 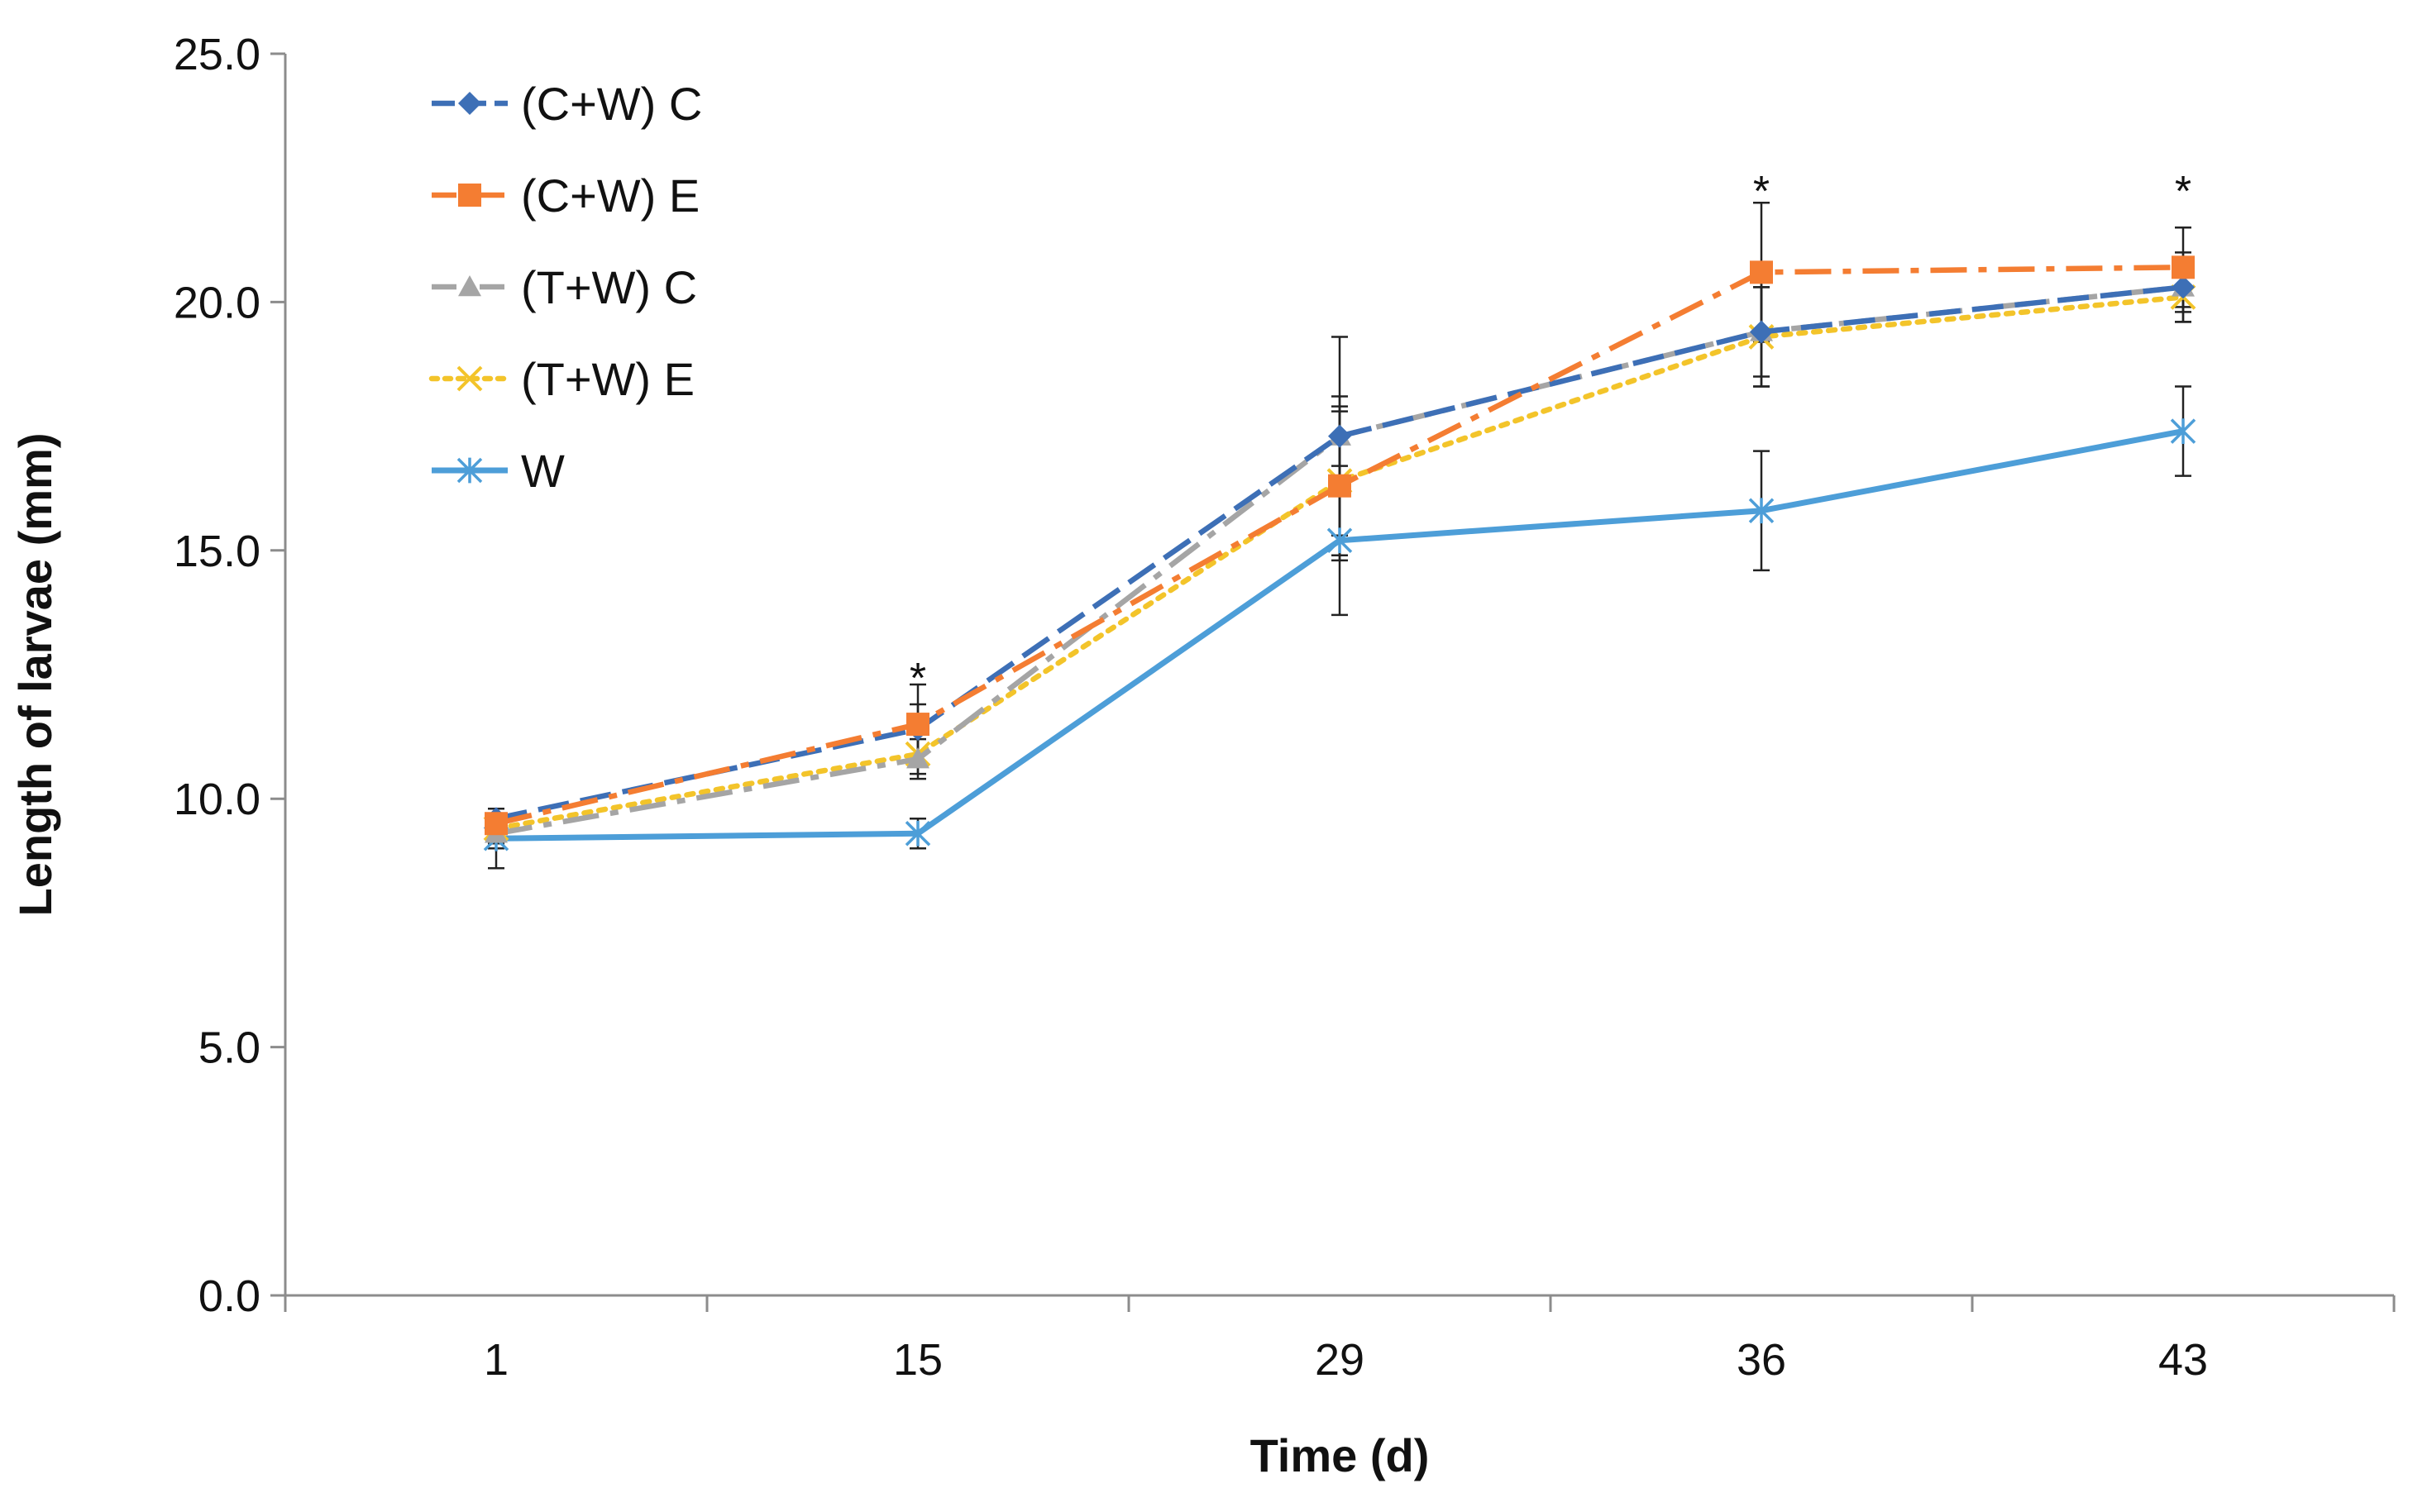 I want to click on x-tick-label: 36, so click(x=1761, y=1360).